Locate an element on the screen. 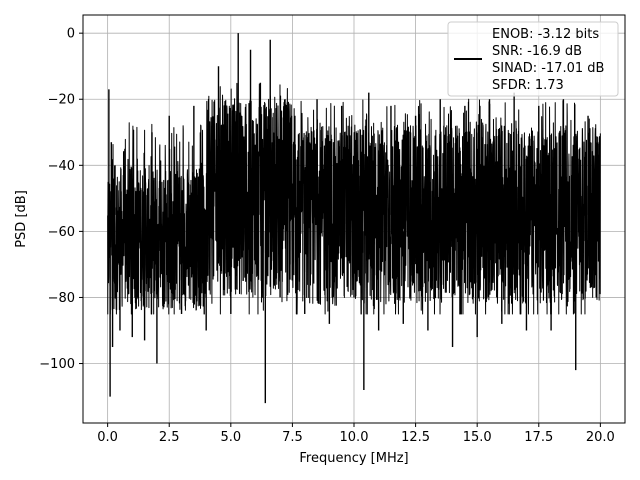  x-tick-label: 15.0 is located at coordinates (477, 437).